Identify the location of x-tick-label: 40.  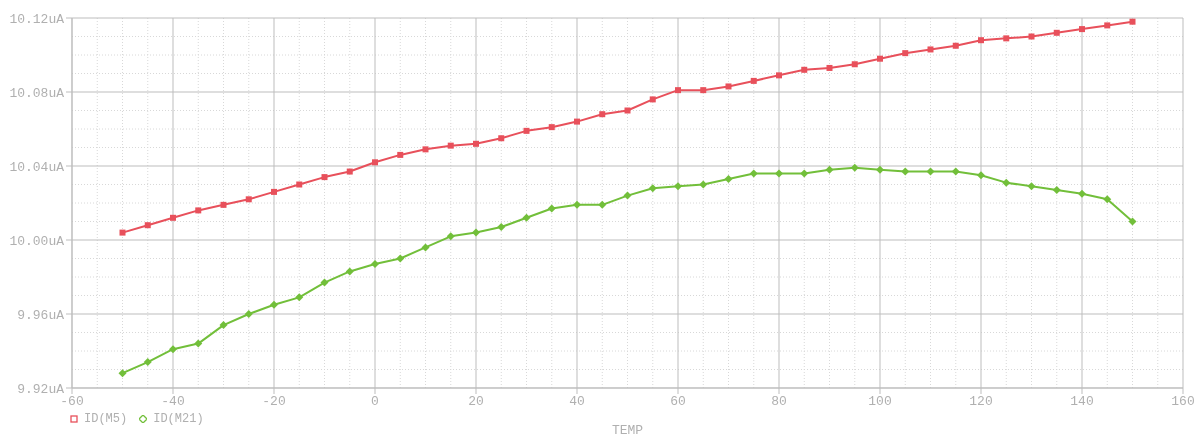
(577, 402).